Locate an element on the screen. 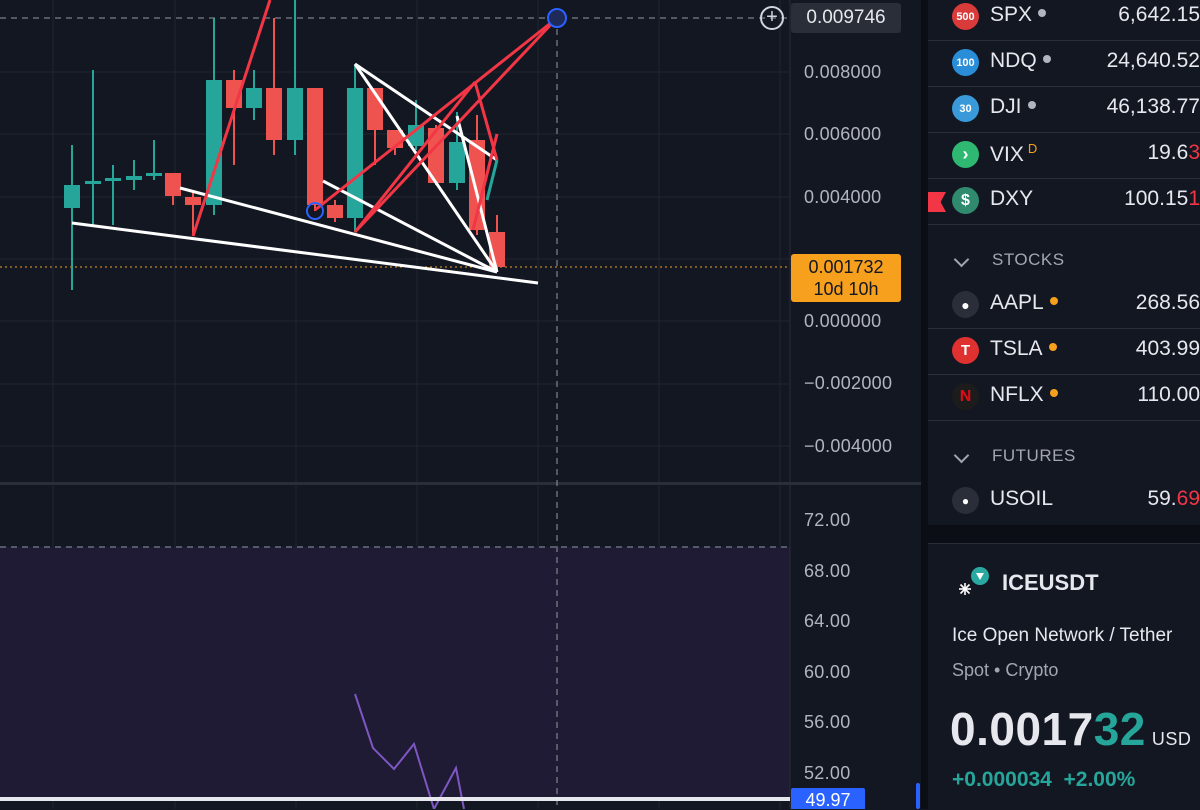 Image resolution: width=1200 pixels, height=810 pixels. price-value: 59.69 is located at coordinates (1173, 498).